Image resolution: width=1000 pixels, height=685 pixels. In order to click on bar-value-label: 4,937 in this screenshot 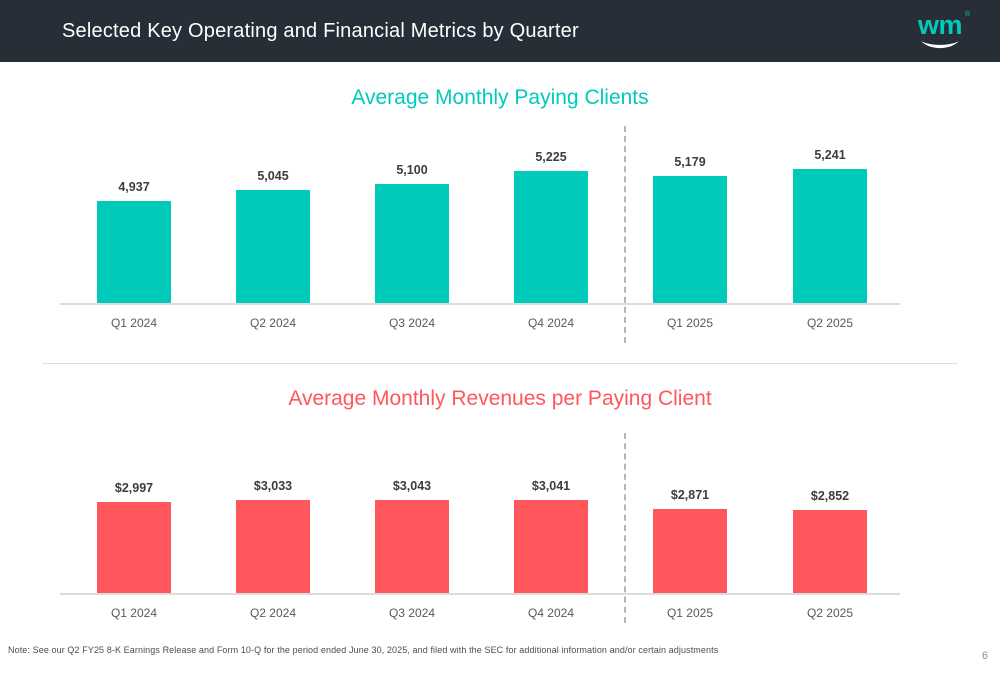, I will do `click(134, 187)`.